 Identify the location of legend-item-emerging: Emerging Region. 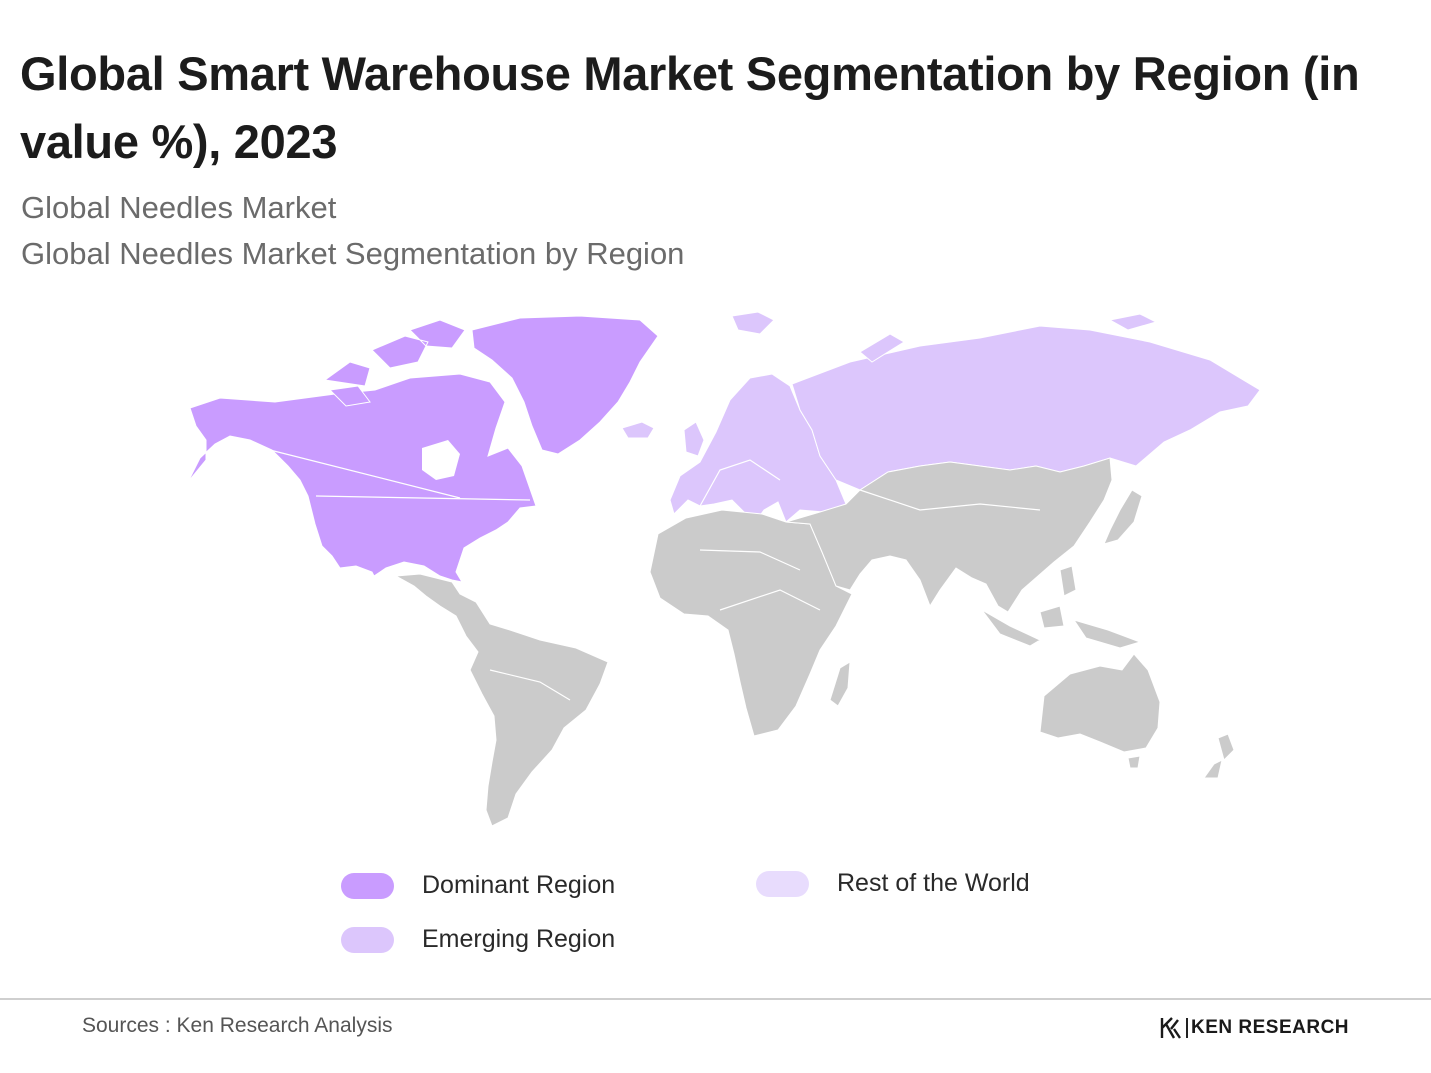
(478, 939).